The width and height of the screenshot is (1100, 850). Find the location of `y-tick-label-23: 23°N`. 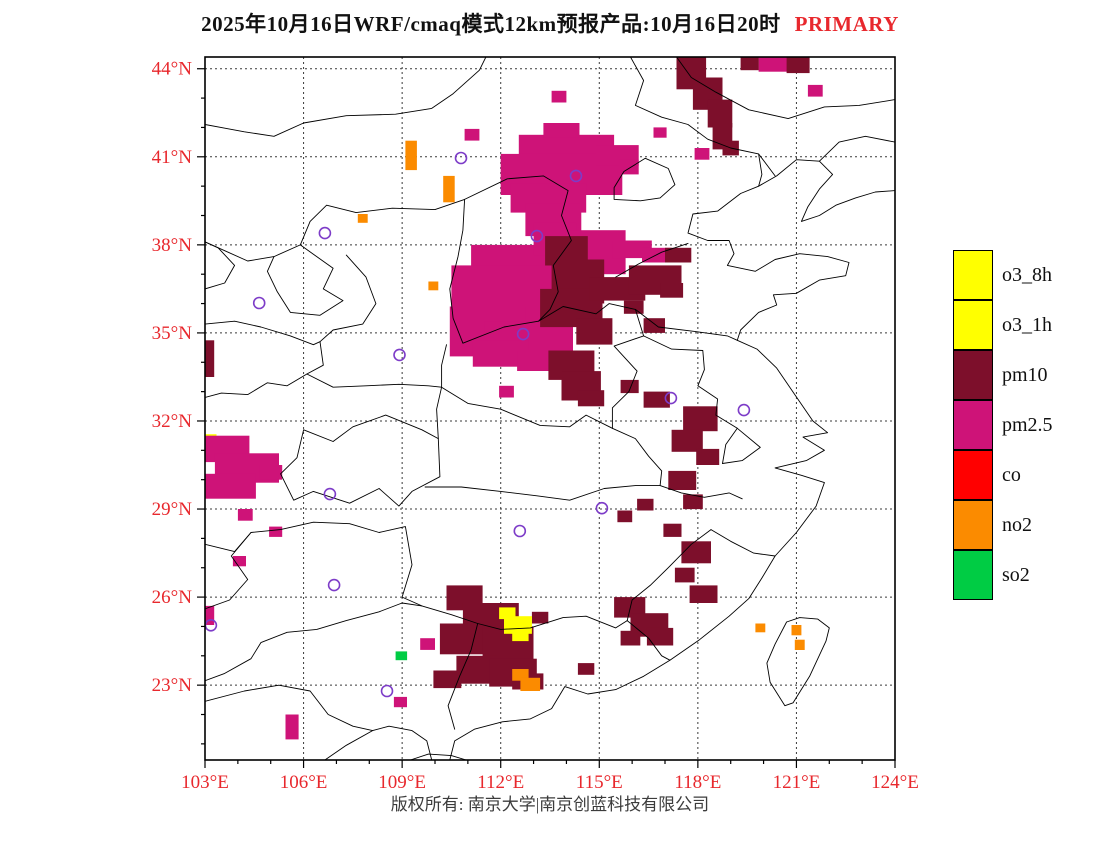

y-tick-label-23: 23°N is located at coordinates (172, 685).